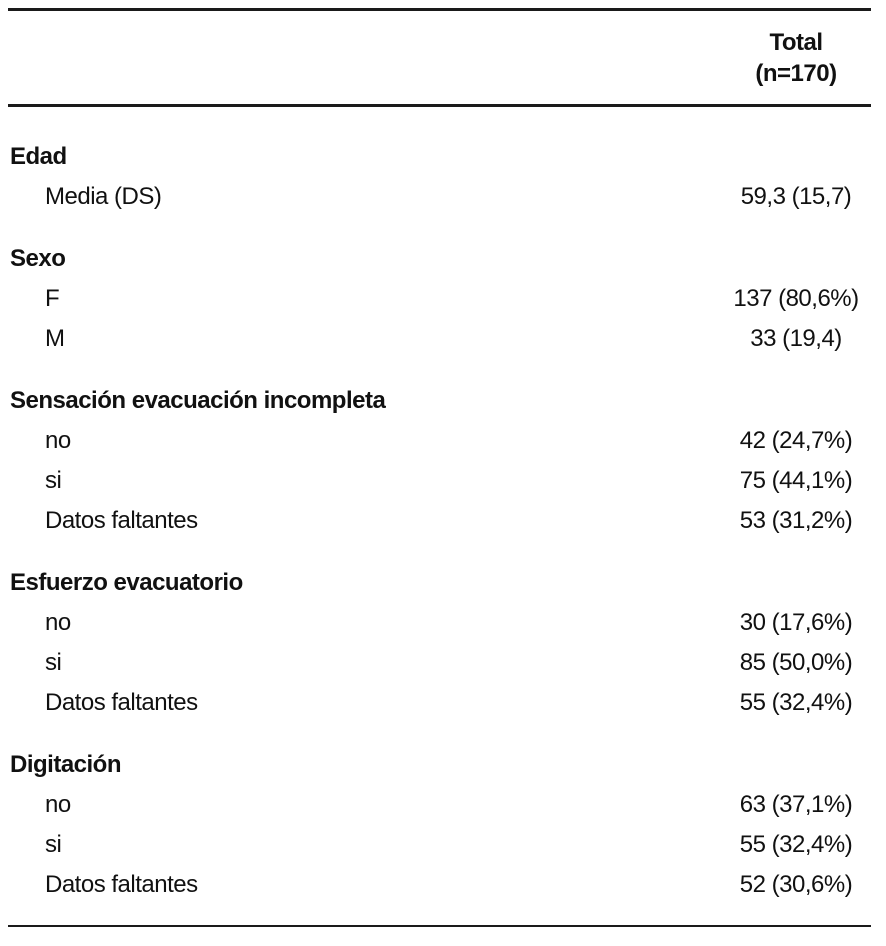 This screenshot has height=946, width=886. I want to click on section-label: Sensación evacuación incompleta, so click(198, 400).